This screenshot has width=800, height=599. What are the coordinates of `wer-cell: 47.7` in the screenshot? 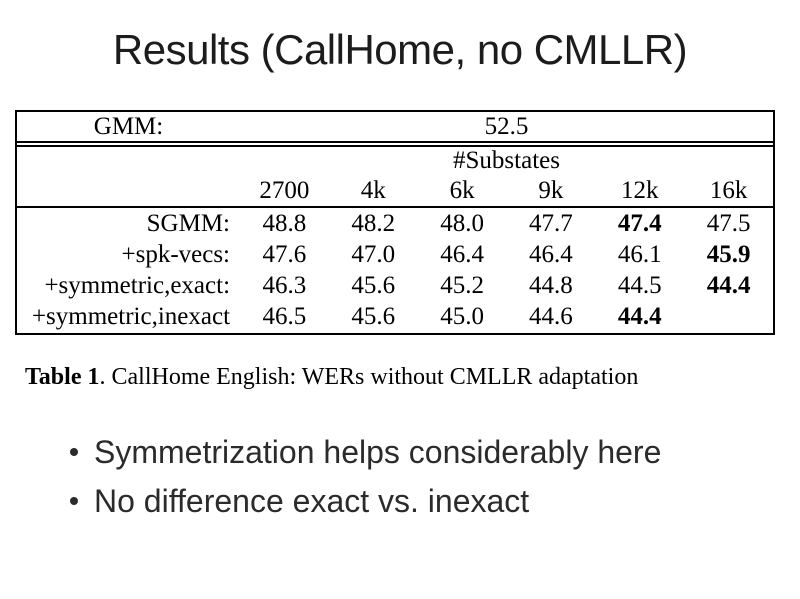 It's located at (551, 223).